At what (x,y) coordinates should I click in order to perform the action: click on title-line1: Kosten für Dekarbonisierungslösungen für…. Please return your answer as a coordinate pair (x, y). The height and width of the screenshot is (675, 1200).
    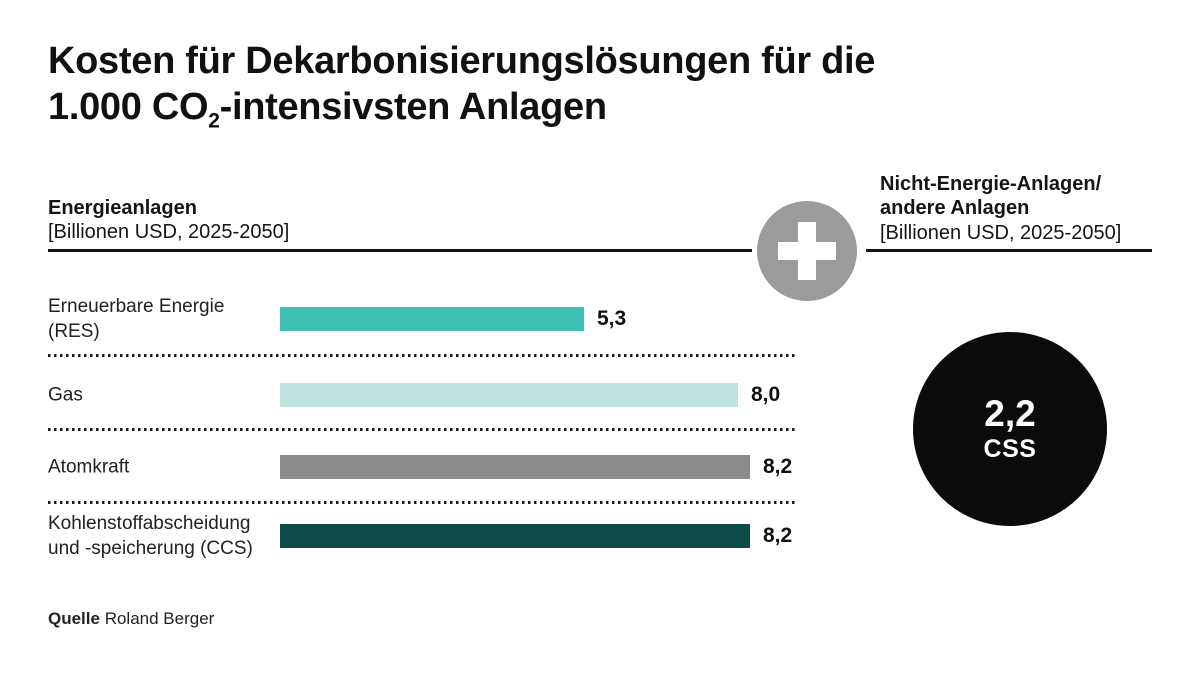
    Looking at the image, I should click on (462, 61).